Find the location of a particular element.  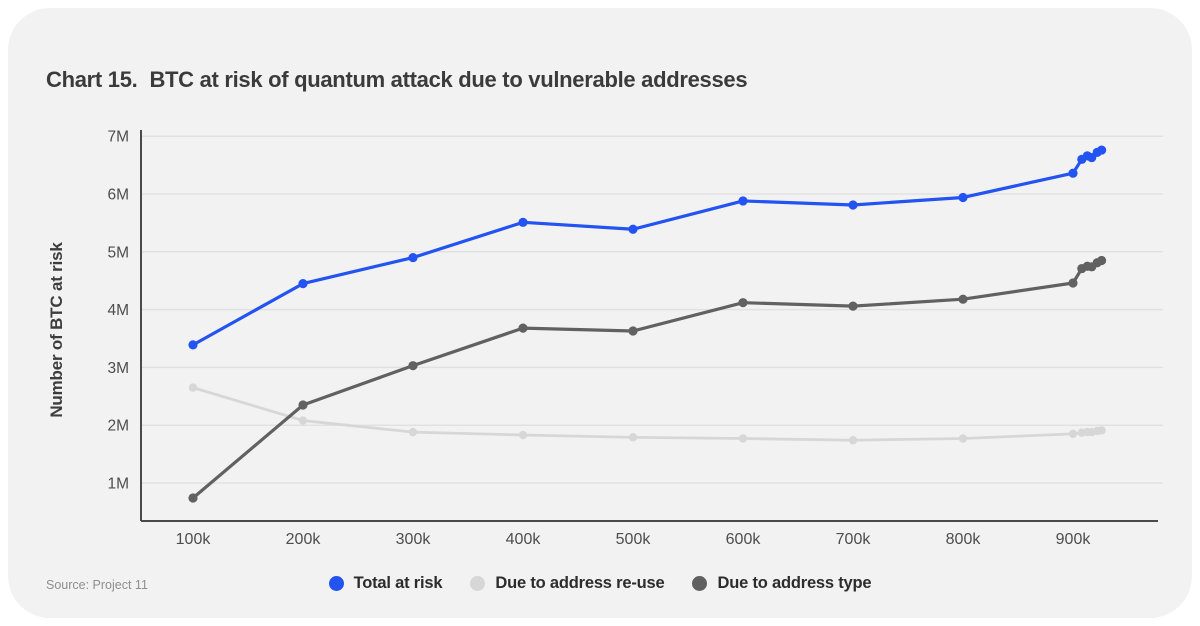

svg-text: 300k is located at coordinates (414, 539).